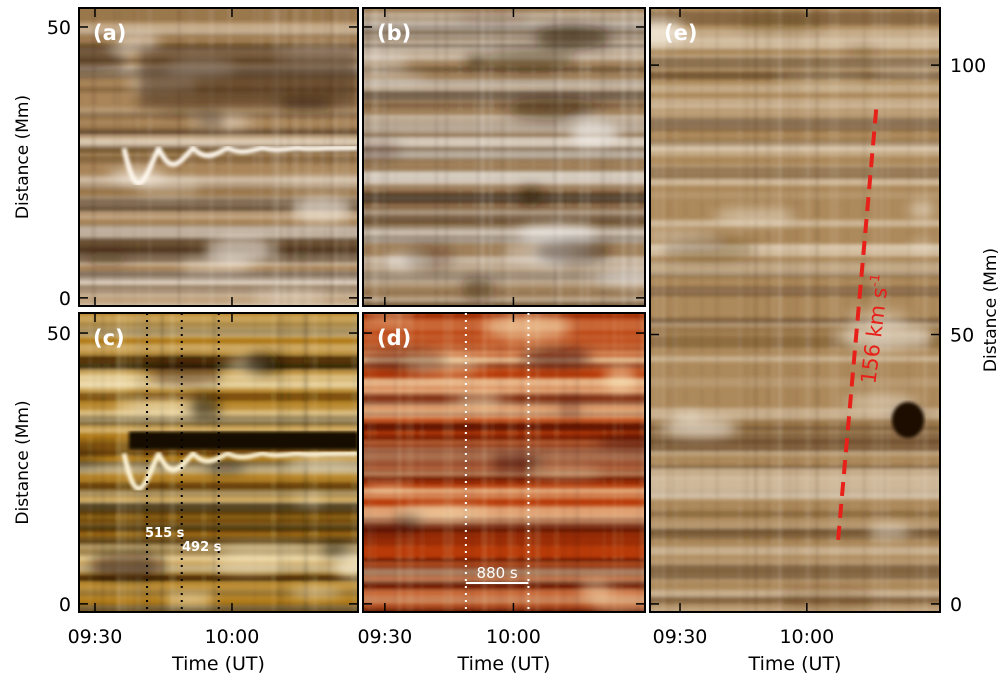 This screenshot has width=1006, height=681. I want to click on dark-spot, so click(908, 420).